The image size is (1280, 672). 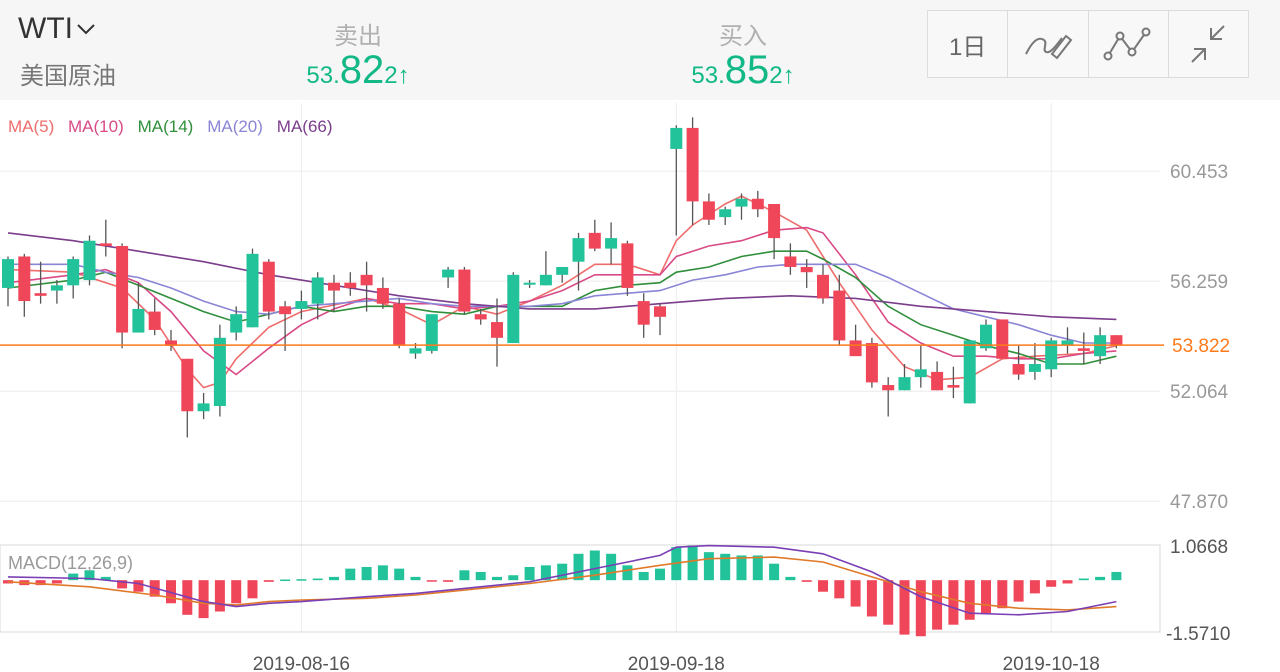 I want to click on legend-item-ma: MA(10), so click(x=96, y=126).